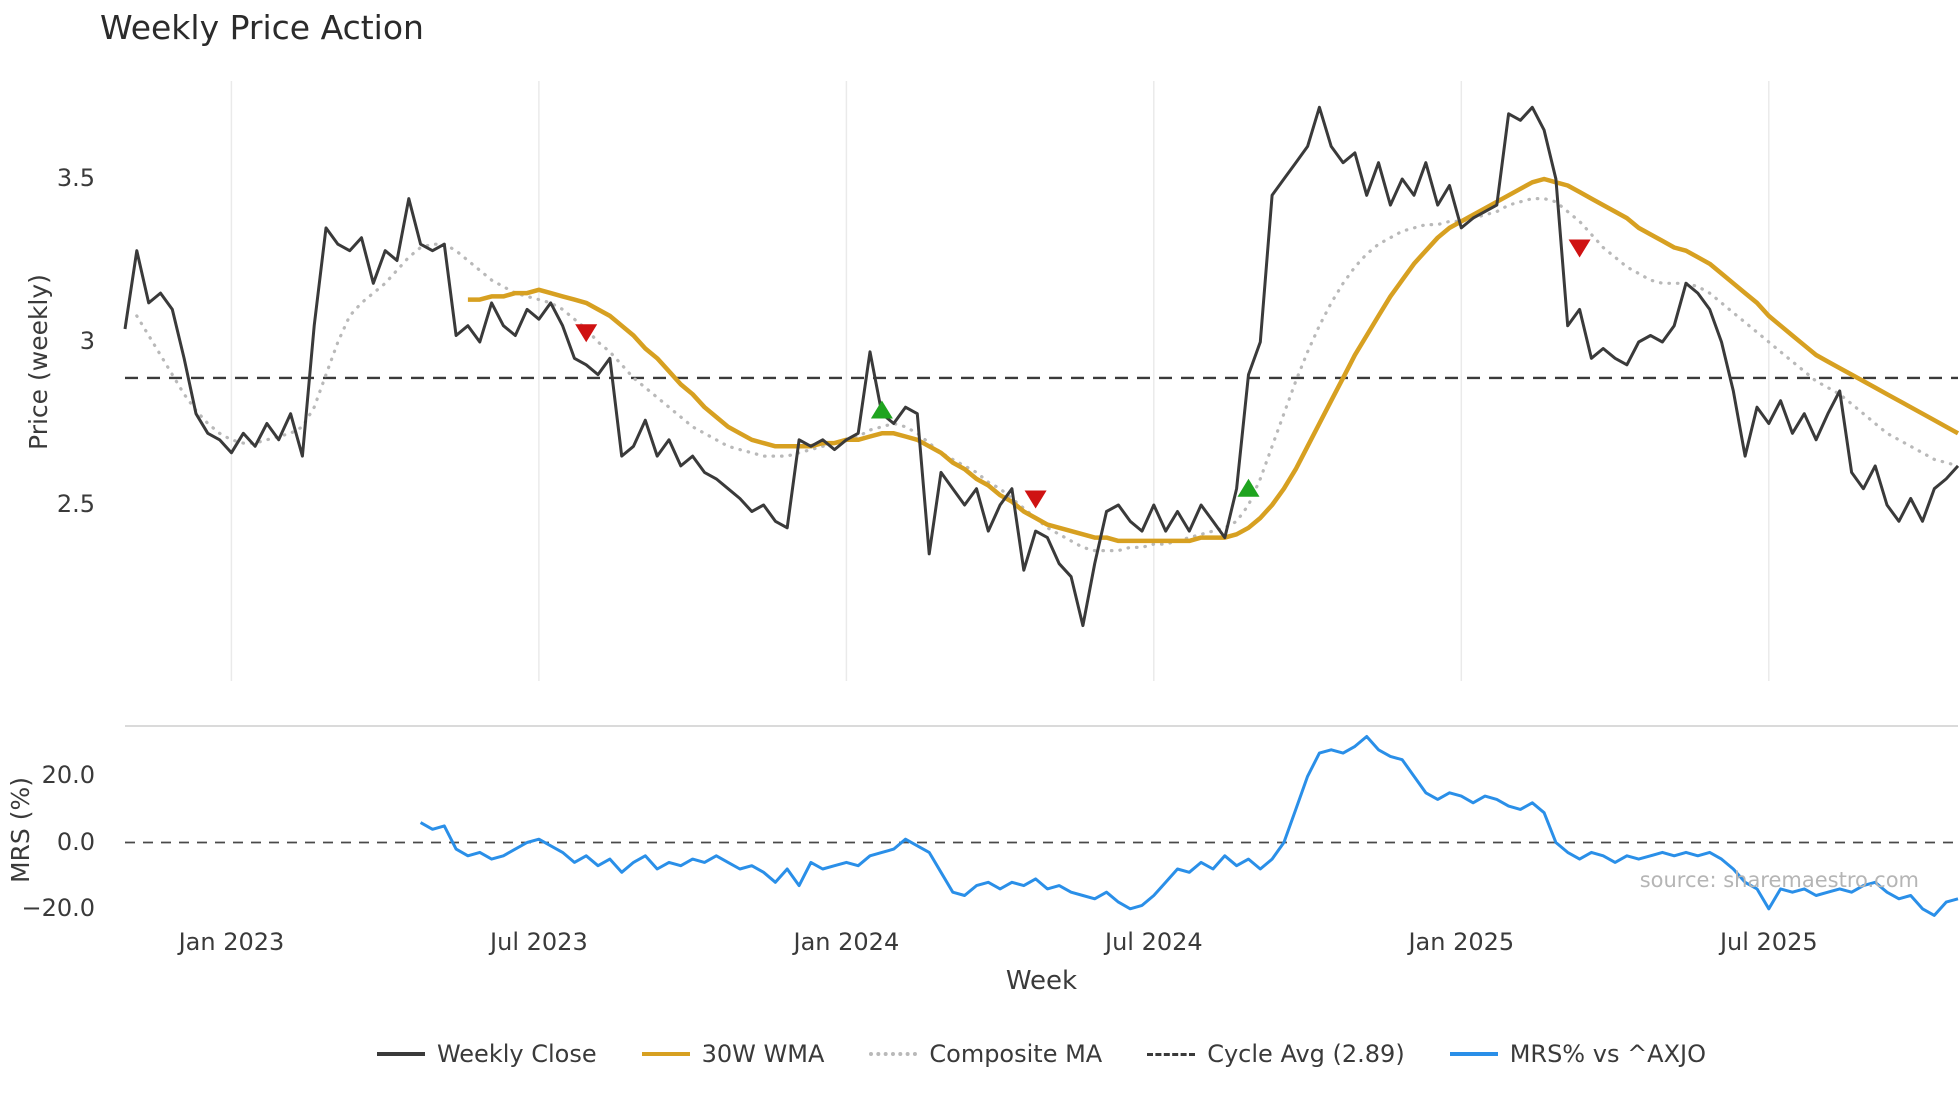 The width and height of the screenshot is (1960, 1102). Describe the element at coordinates (1041, 981) in the screenshot. I see `x-axis-label: Week` at that location.